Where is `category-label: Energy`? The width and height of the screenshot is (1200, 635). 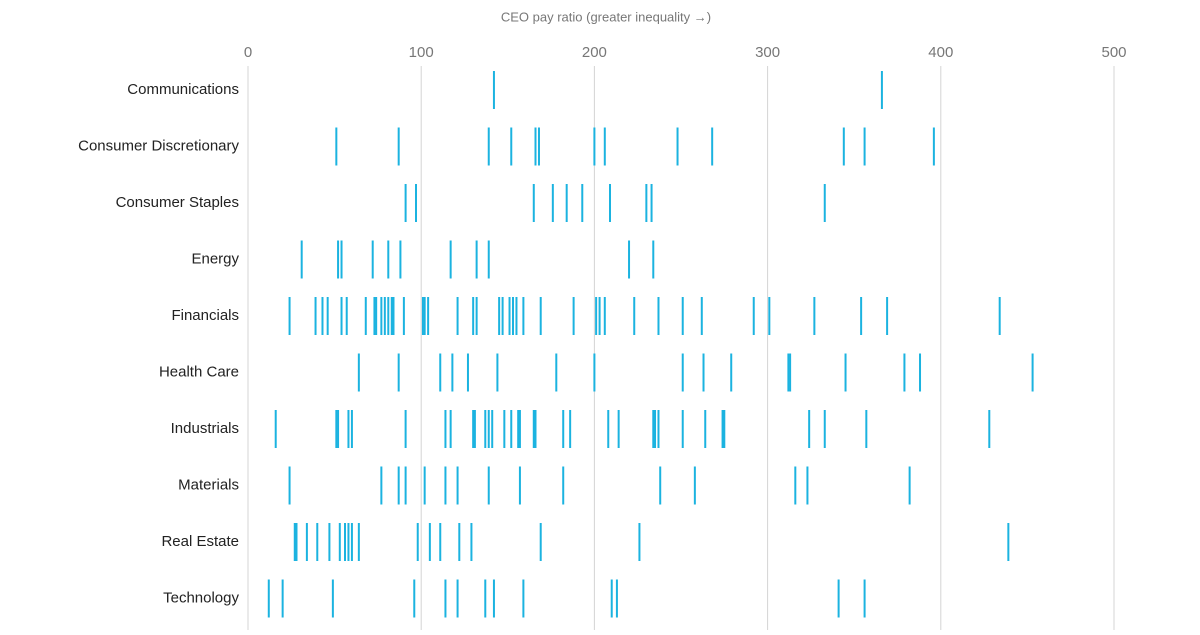 category-label: Energy is located at coordinates (215, 258).